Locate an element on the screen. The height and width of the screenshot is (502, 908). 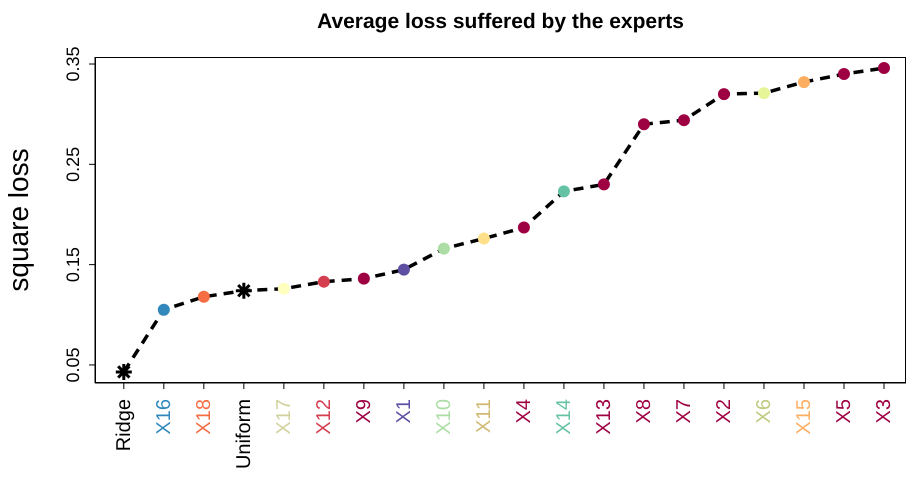
x-tick-label: X4 is located at coordinates (523, 411).